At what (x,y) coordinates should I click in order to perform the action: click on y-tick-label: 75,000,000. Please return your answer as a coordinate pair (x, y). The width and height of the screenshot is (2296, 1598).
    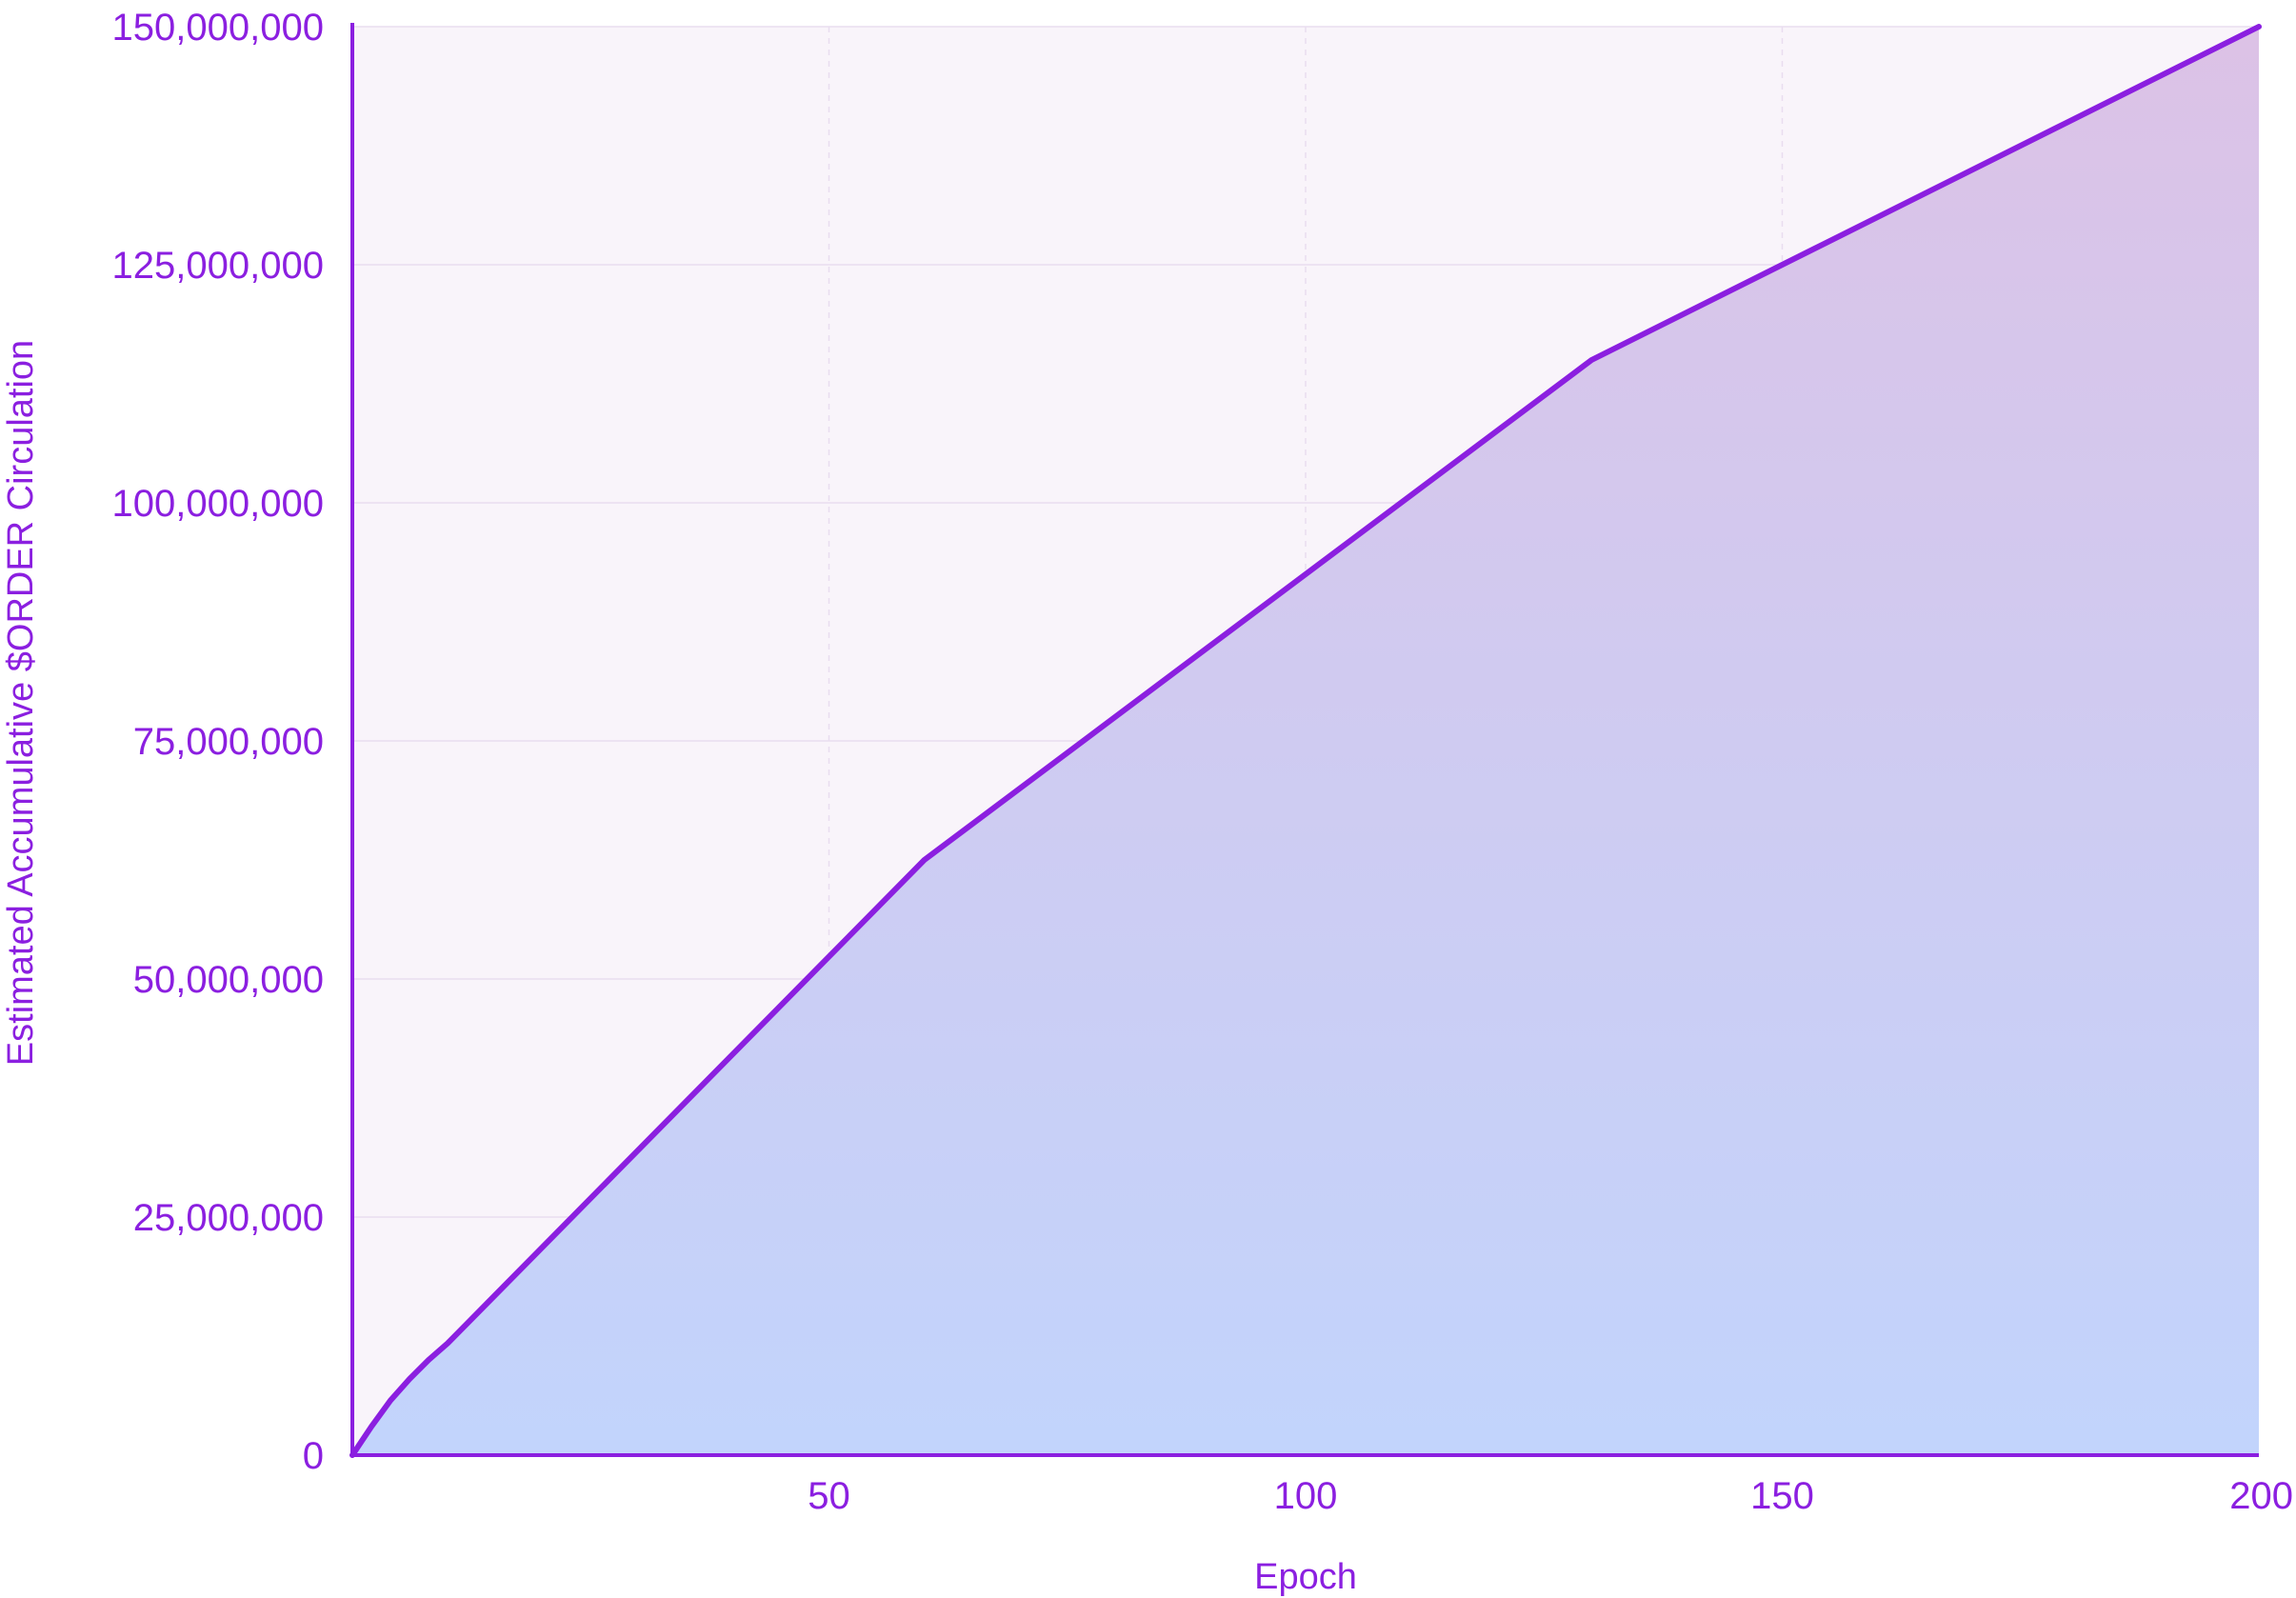
    Looking at the image, I should click on (229, 742).